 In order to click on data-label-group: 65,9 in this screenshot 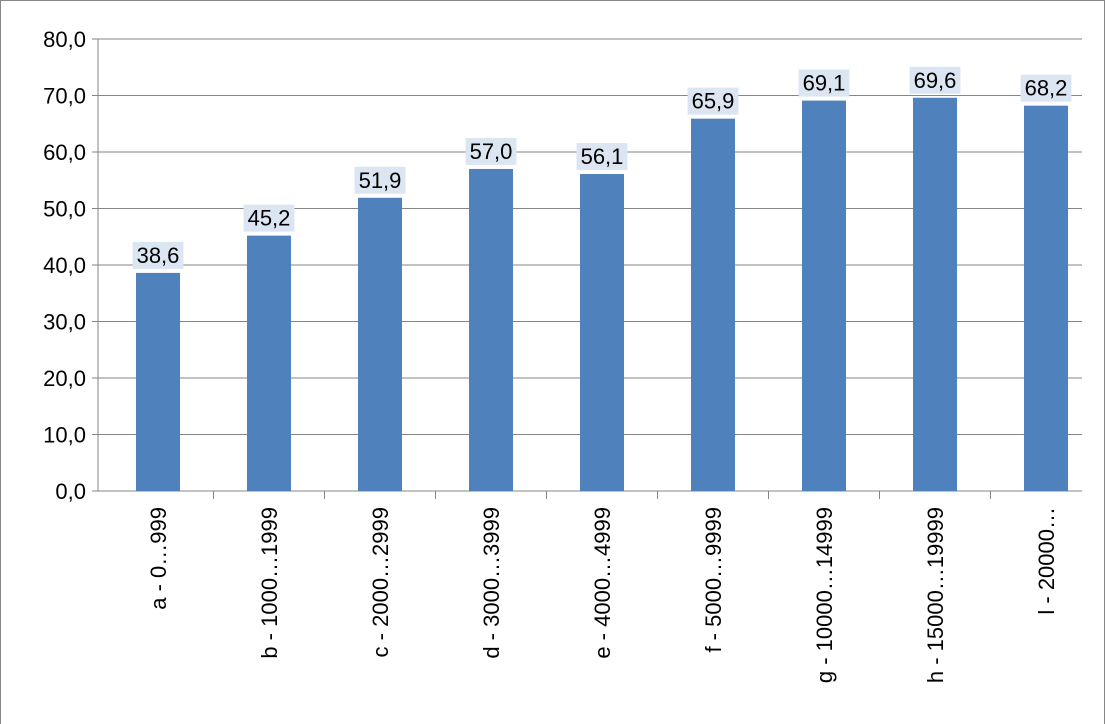, I will do `click(713, 101)`.